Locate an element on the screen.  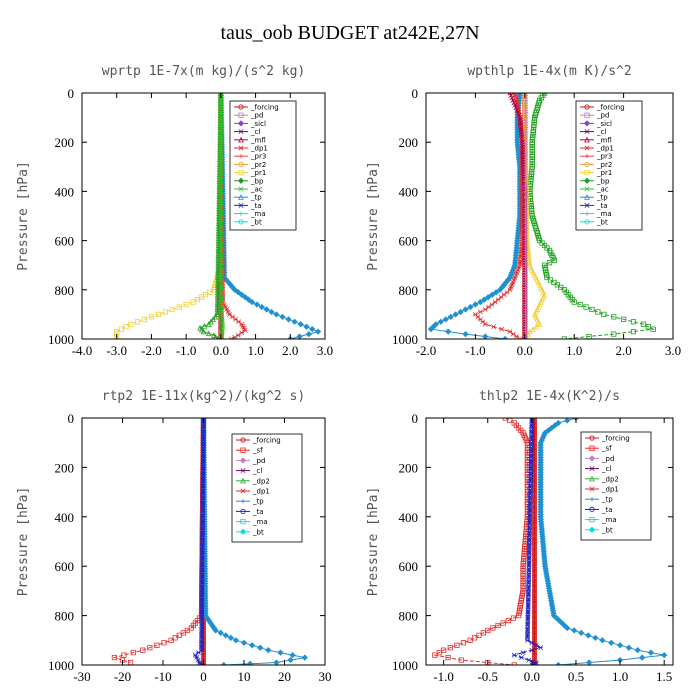
y-tick-label: 400 is located at coordinates (409, 517).